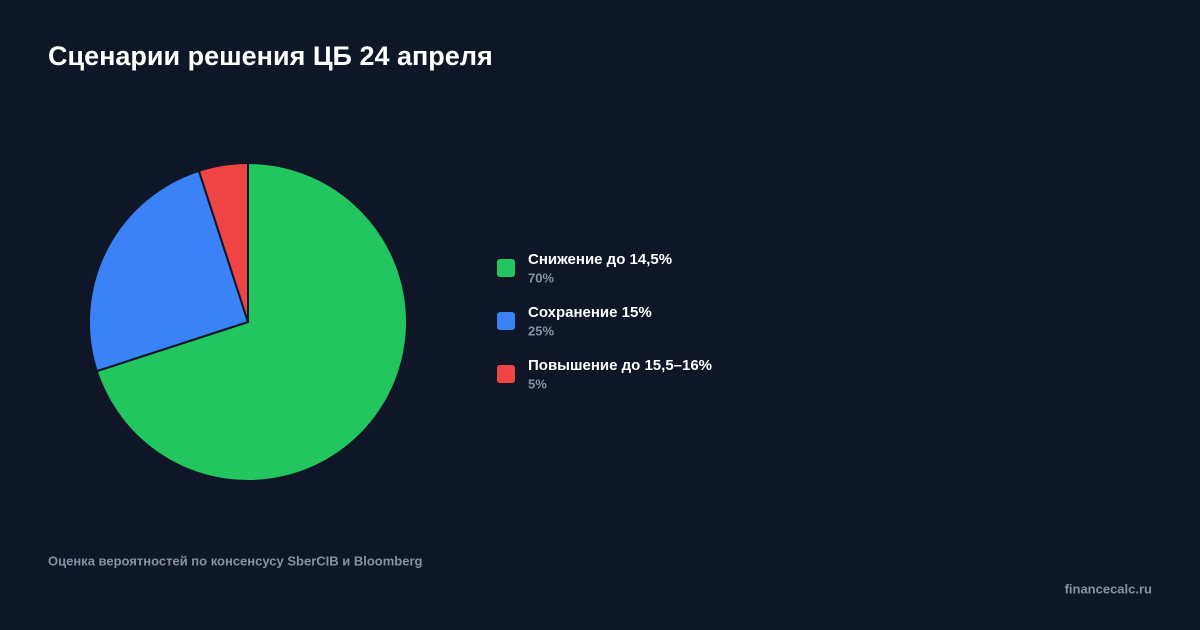 Image resolution: width=1200 pixels, height=630 pixels. What do you see at coordinates (541, 330) in the screenshot?
I see `legend-value: 25%` at bounding box center [541, 330].